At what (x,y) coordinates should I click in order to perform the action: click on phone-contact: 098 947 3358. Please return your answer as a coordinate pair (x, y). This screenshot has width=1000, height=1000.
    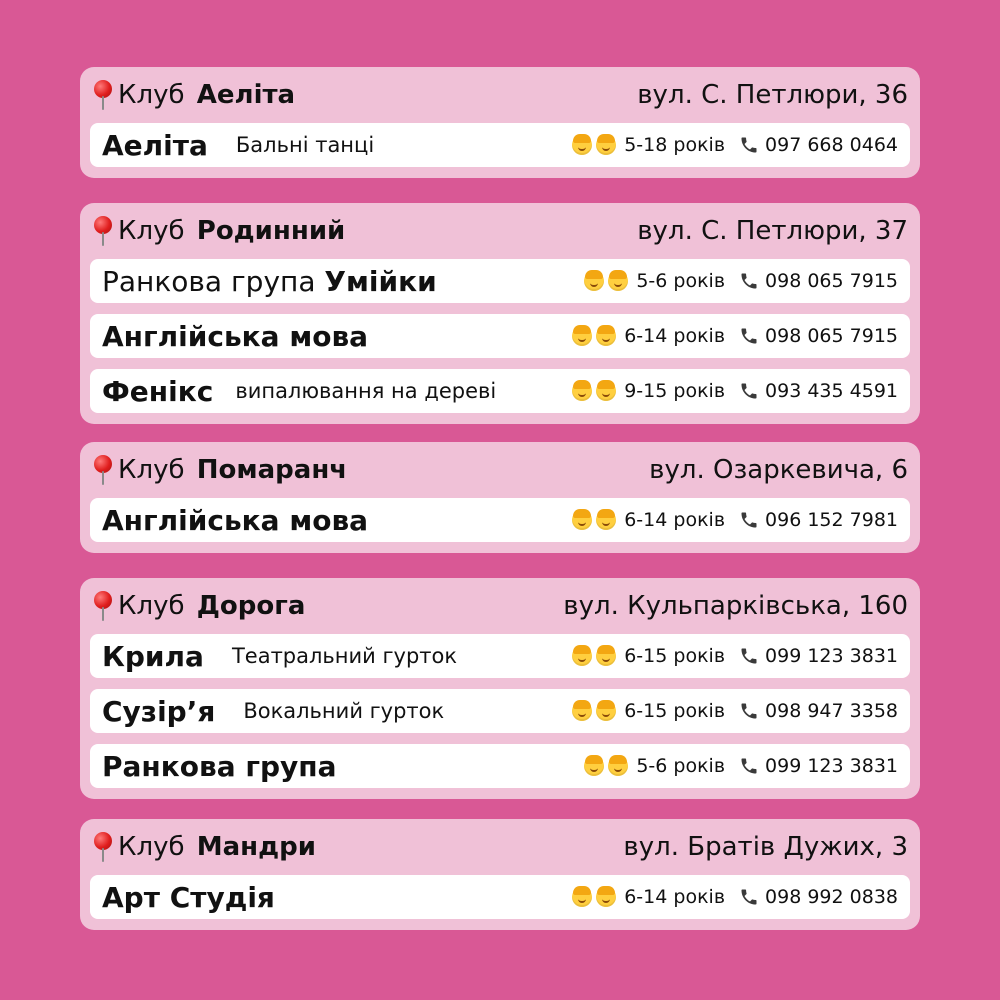
    Looking at the image, I should click on (818, 711).